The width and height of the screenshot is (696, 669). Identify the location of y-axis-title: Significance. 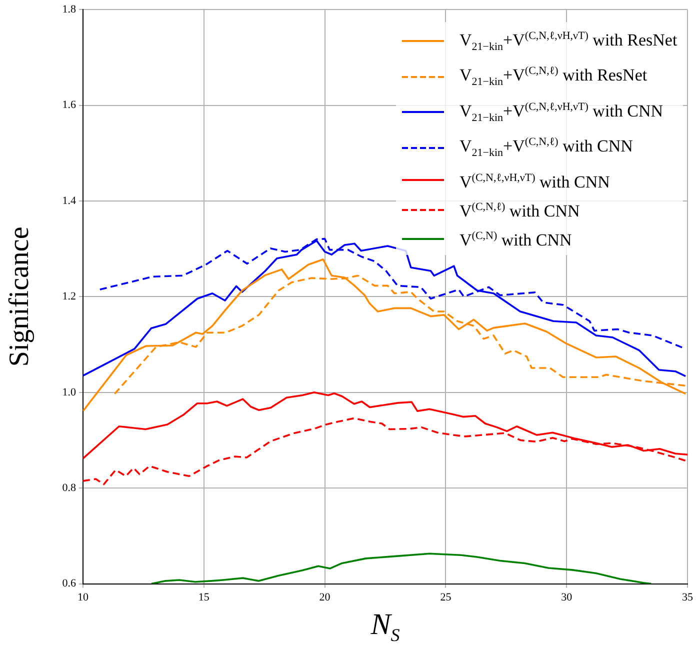
(20, 296).